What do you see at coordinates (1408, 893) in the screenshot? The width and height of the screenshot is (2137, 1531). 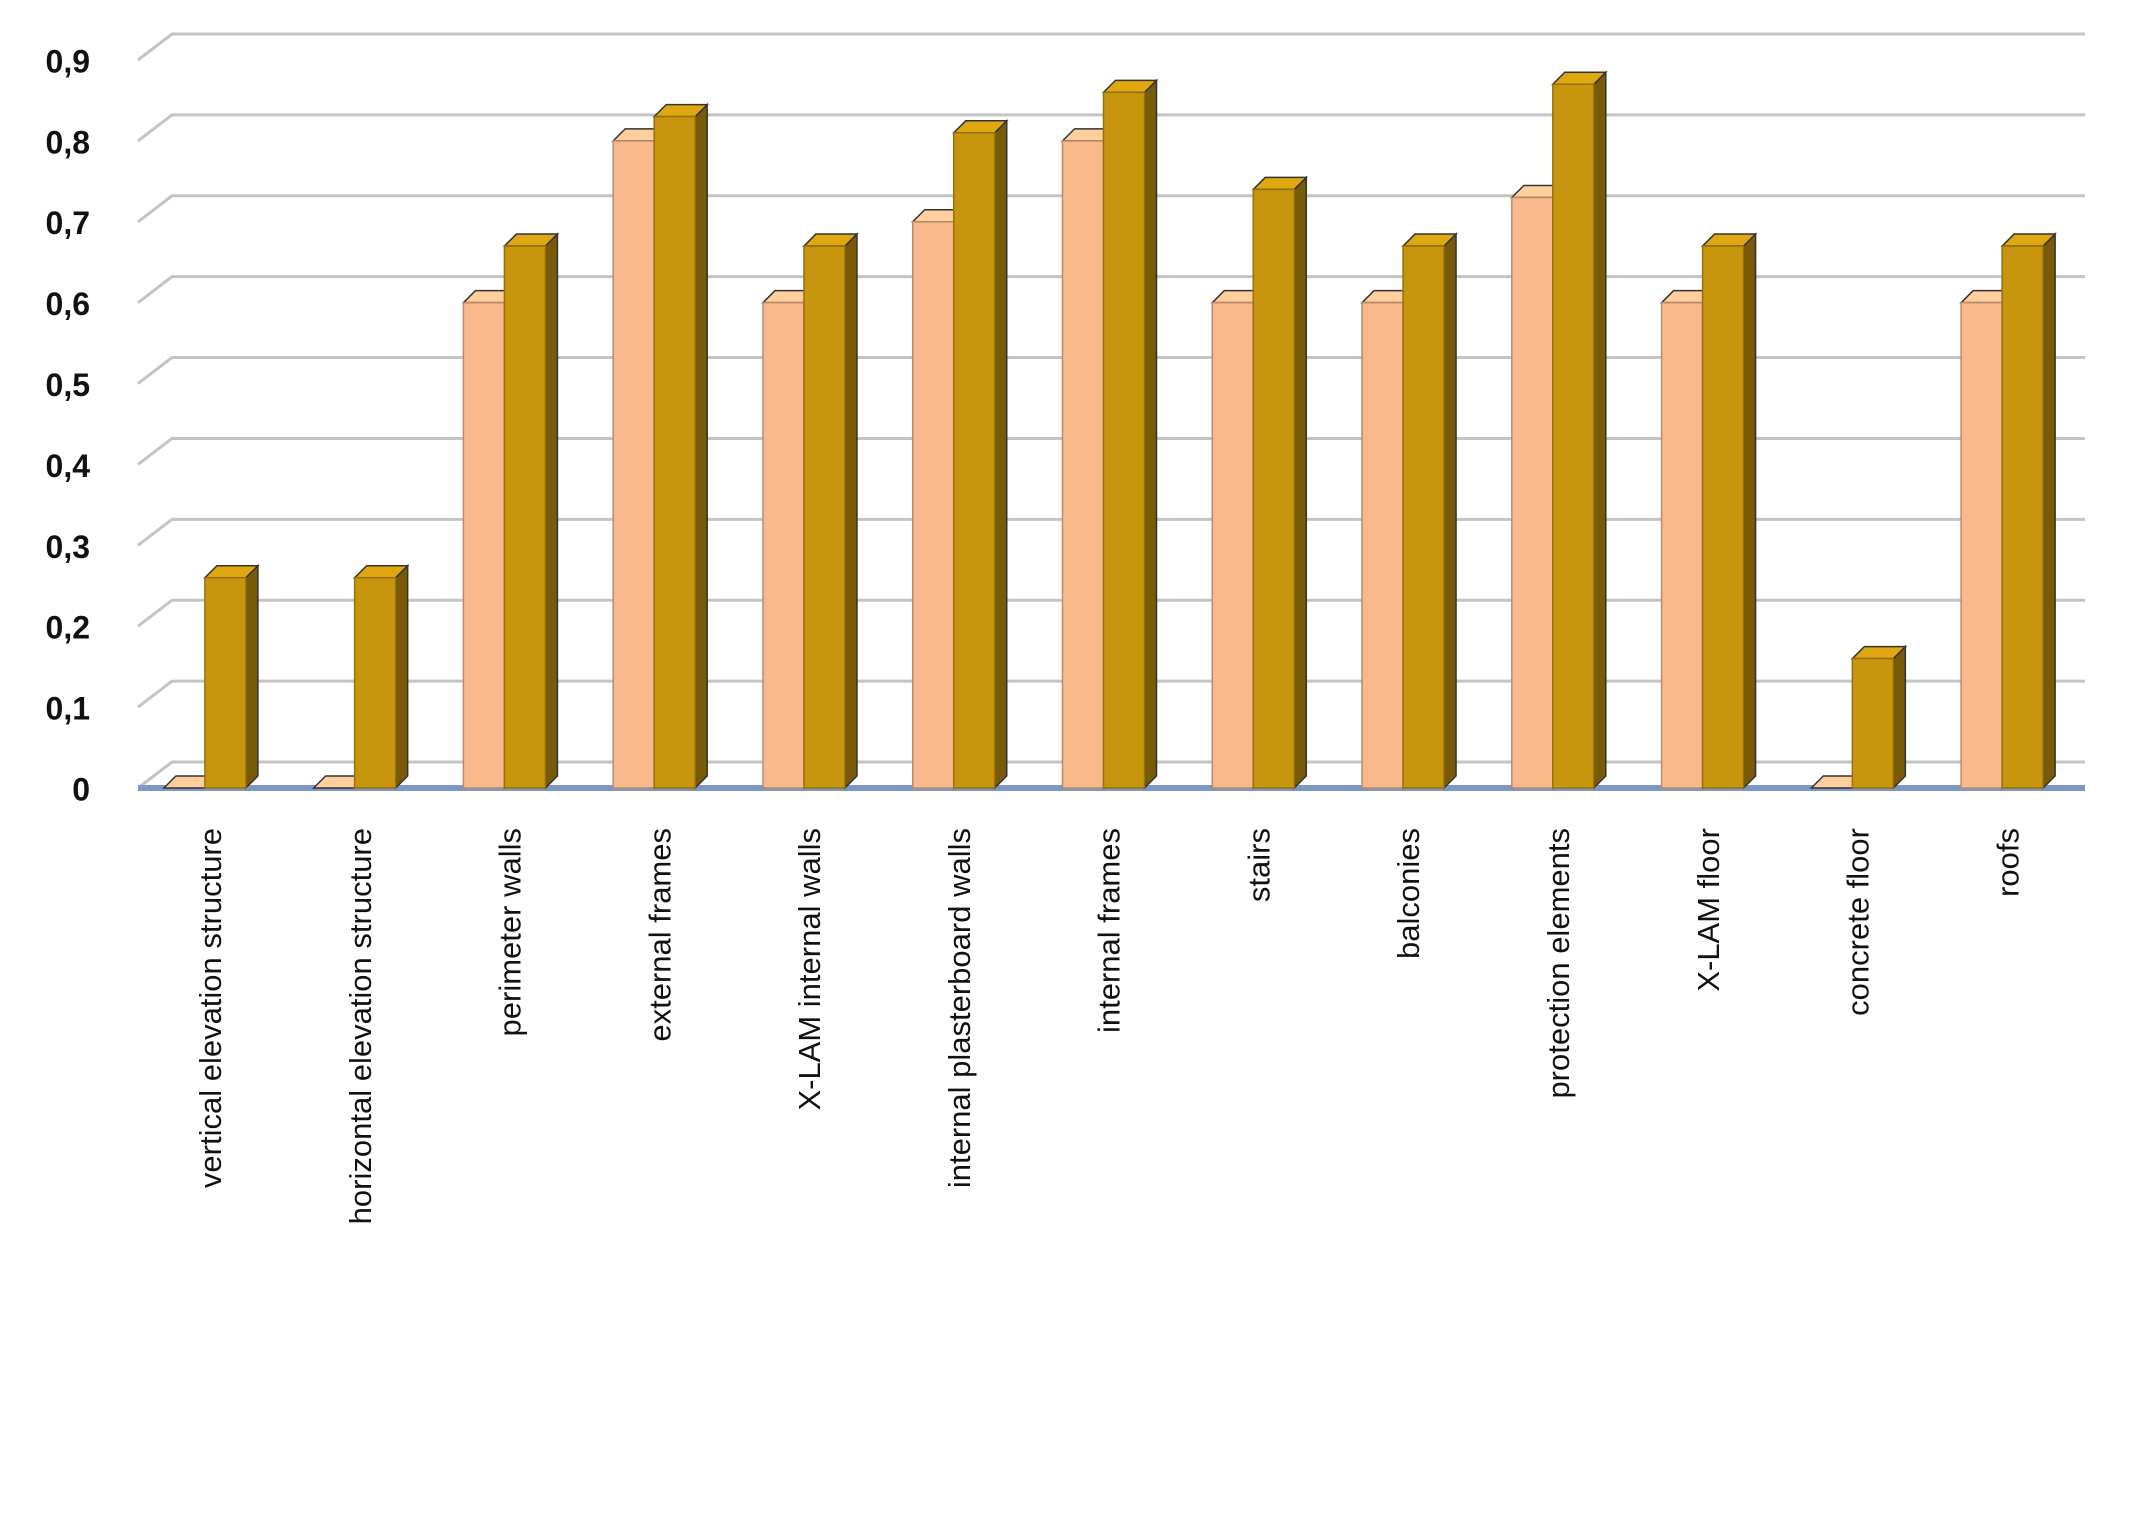 I see `x-tick-label: balconies` at bounding box center [1408, 893].